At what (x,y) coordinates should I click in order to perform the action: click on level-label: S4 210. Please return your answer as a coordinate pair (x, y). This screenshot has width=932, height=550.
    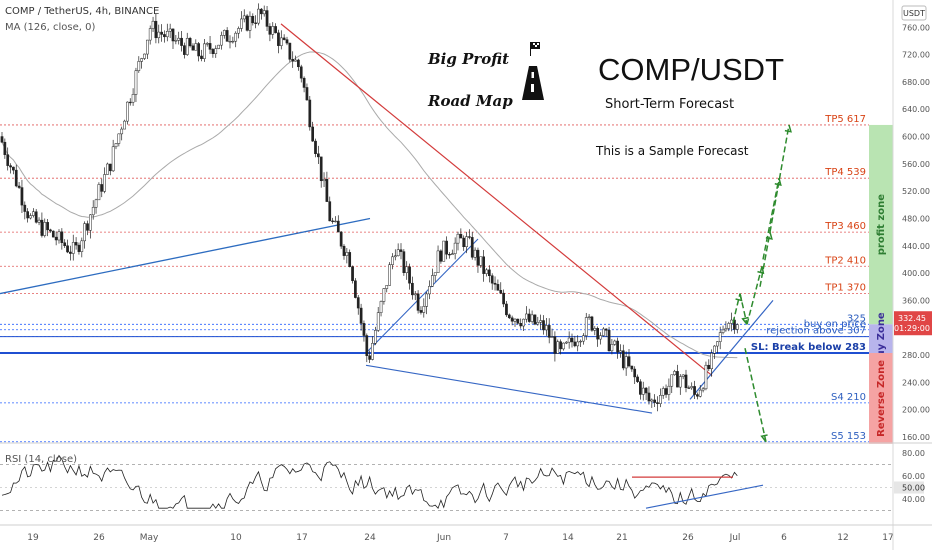
    Looking at the image, I should click on (848, 397).